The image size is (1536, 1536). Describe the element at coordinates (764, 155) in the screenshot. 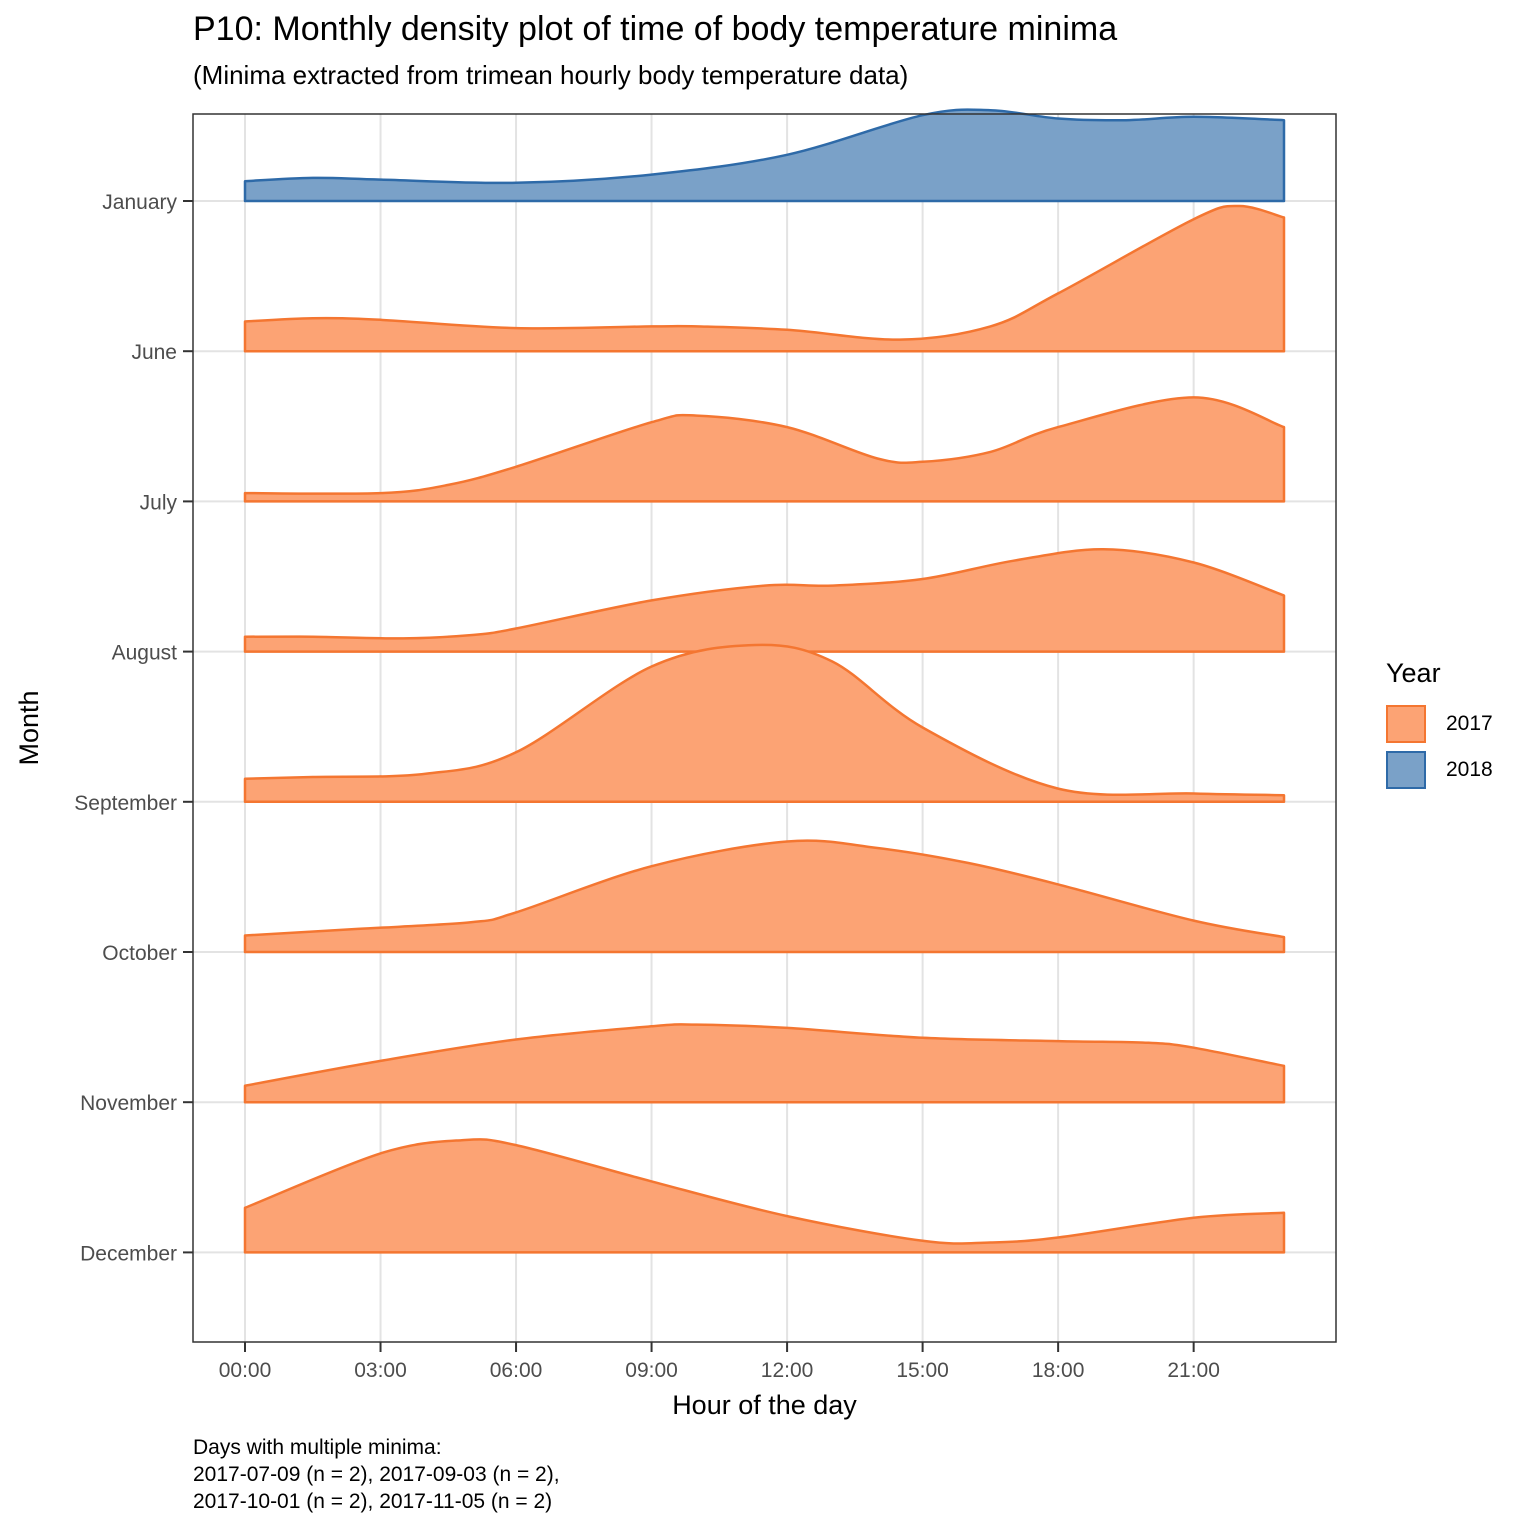

I see `ridge-january` at that location.